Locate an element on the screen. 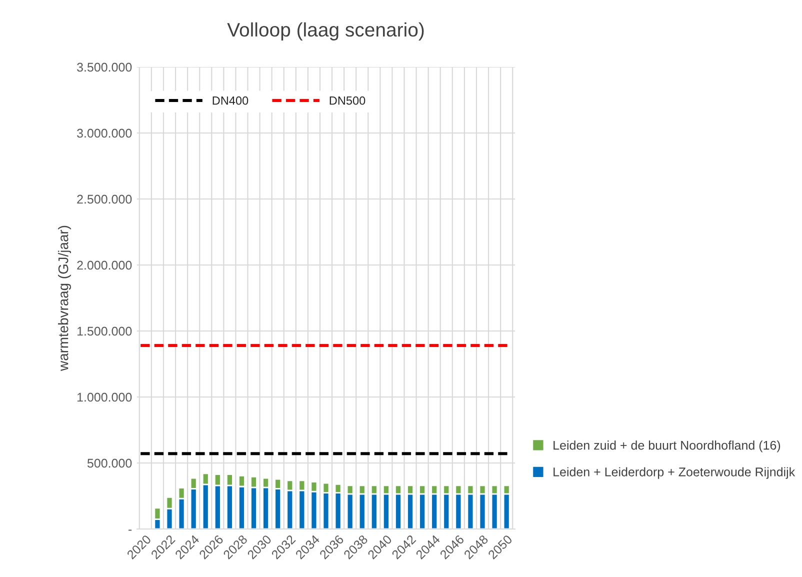 This screenshot has height=577, width=802. legend-label: DN400 is located at coordinates (230, 100).